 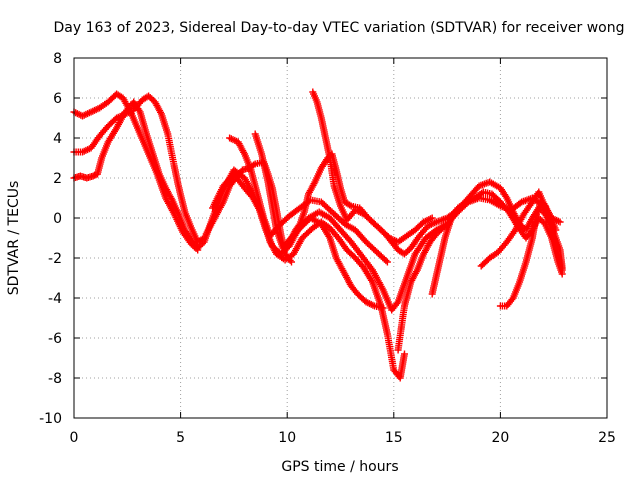 What do you see at coordinates (180, 438) in the screenshot?
I see `x-tick-label: 5` at bounding box center [180, 438].